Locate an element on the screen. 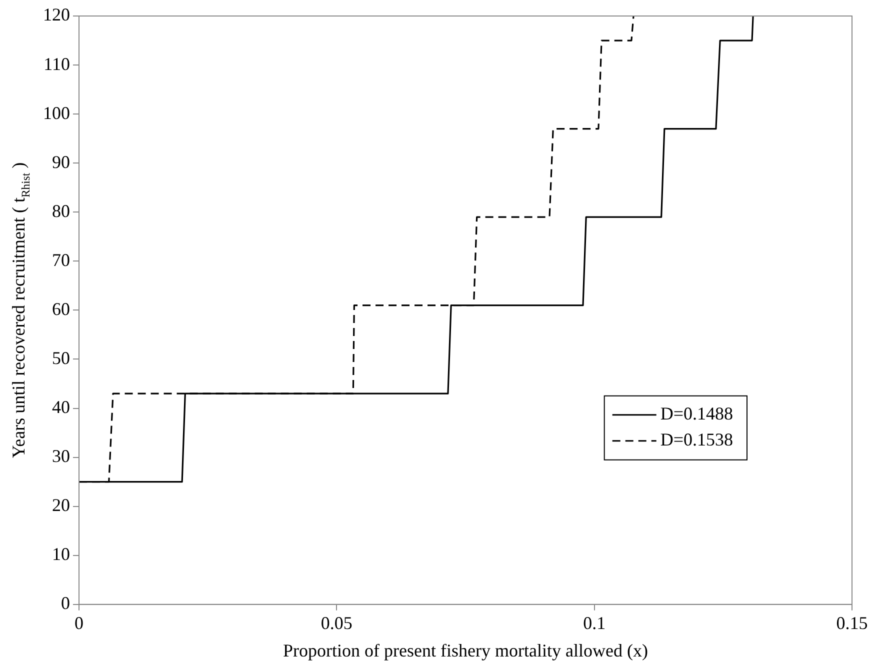 The image size is (872, 668). y-tick-label: 70 is located at coordinates (61, 260).